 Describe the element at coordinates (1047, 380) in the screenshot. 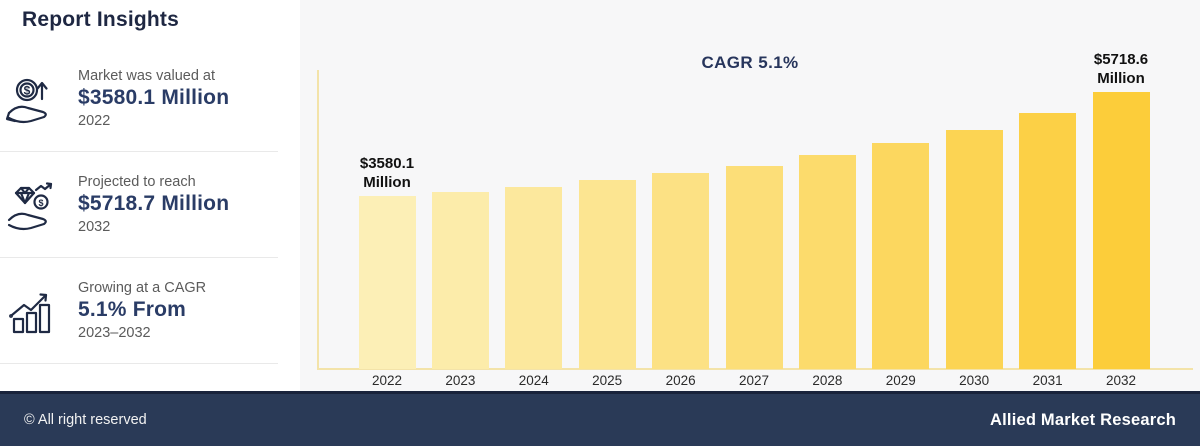

I see `x-tick-label: 2031` at that location.